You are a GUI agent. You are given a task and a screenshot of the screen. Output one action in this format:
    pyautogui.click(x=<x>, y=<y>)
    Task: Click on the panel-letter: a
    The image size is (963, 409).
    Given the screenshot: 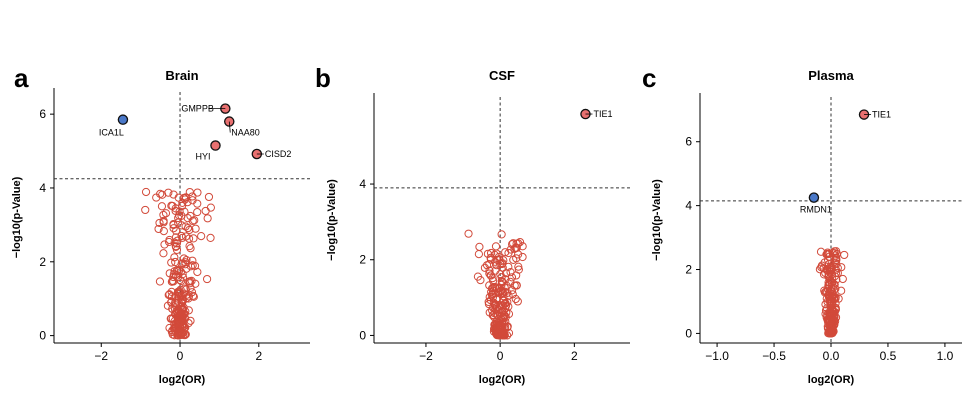 What is the action you would take?
    pyautogui.click(x=21, y=78)
    